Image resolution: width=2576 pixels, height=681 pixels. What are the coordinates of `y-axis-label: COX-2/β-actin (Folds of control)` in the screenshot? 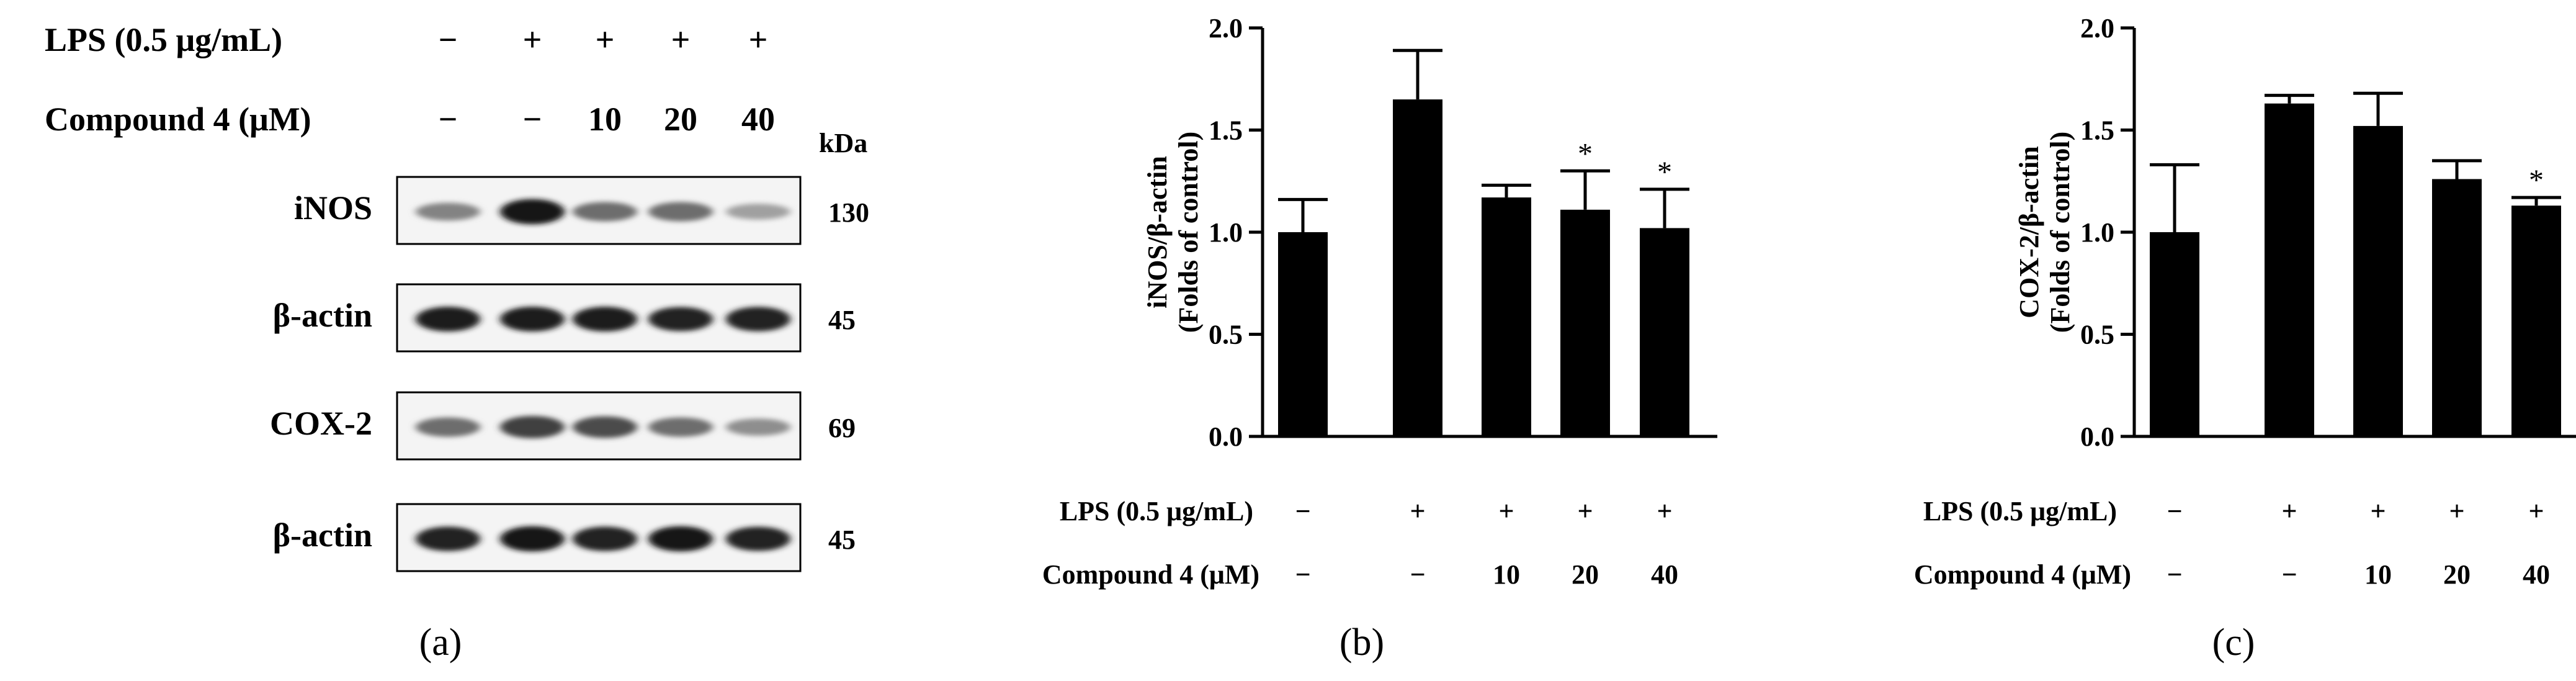 It's located at (2044, 232).